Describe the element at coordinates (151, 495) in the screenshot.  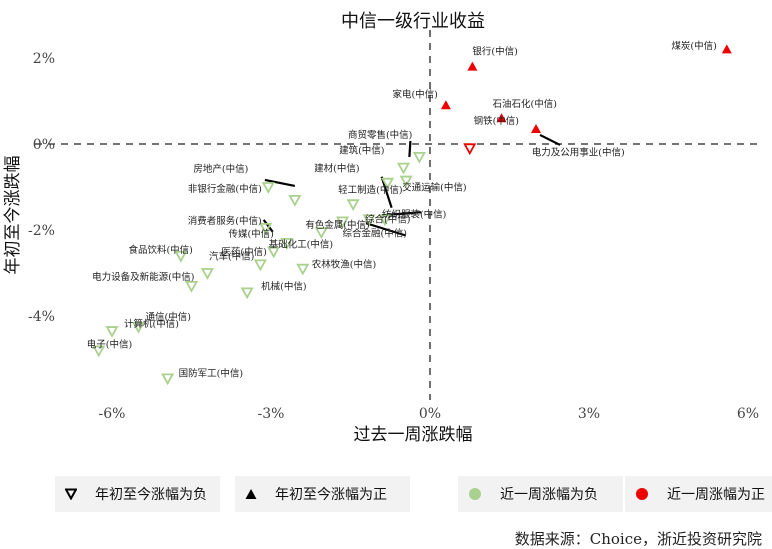
I see `legend-label: 年初至今涨幅为负` at that location.